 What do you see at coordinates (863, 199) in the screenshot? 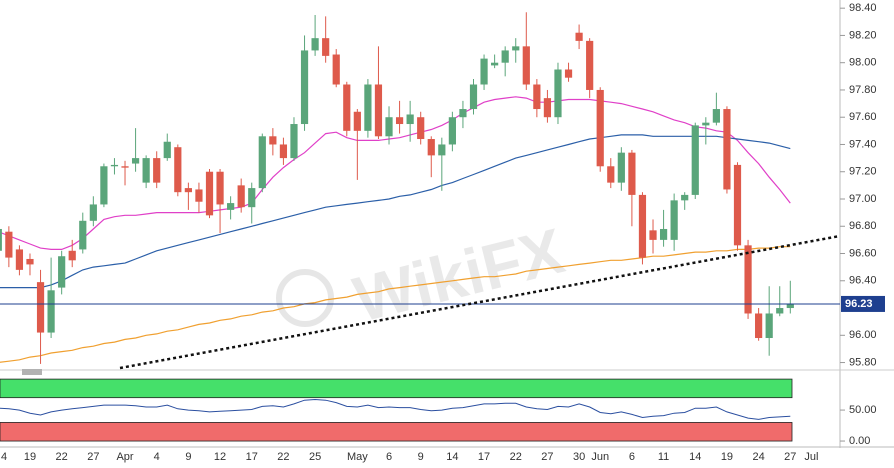
I see `y-tick-label: 97.00` at bounding box center [863, 199].